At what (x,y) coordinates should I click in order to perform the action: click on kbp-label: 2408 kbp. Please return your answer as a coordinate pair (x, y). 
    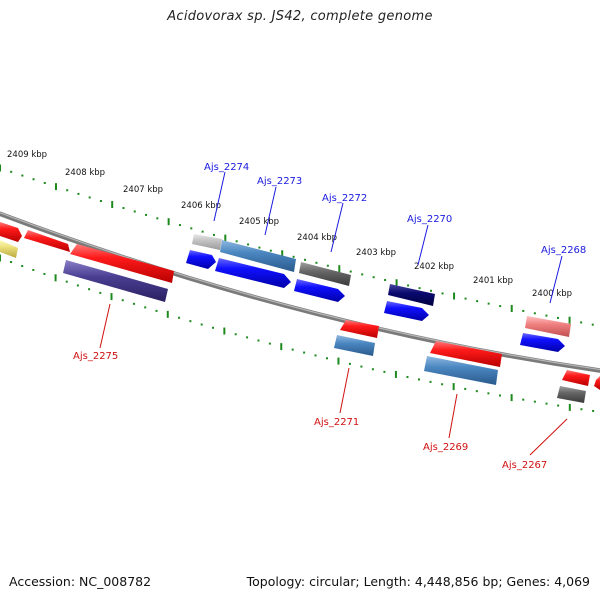
    Looking at the image, I should click on (85, 173).